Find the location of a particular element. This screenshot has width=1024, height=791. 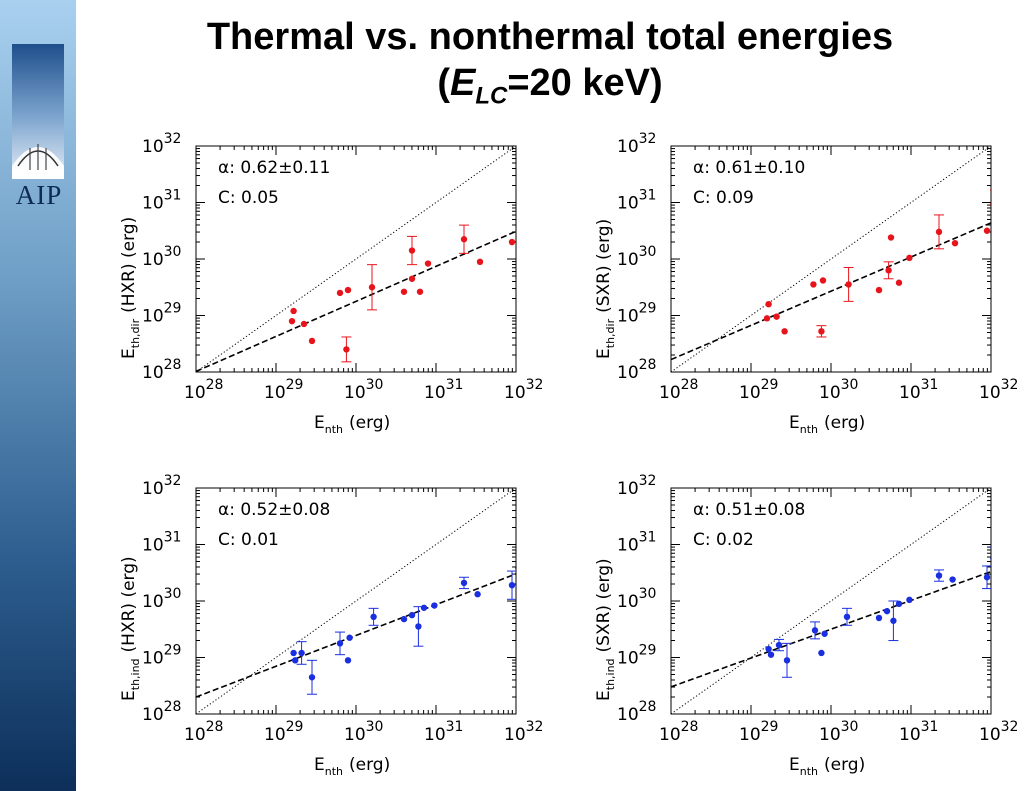

fit-line is located at coordinates (831, 291).